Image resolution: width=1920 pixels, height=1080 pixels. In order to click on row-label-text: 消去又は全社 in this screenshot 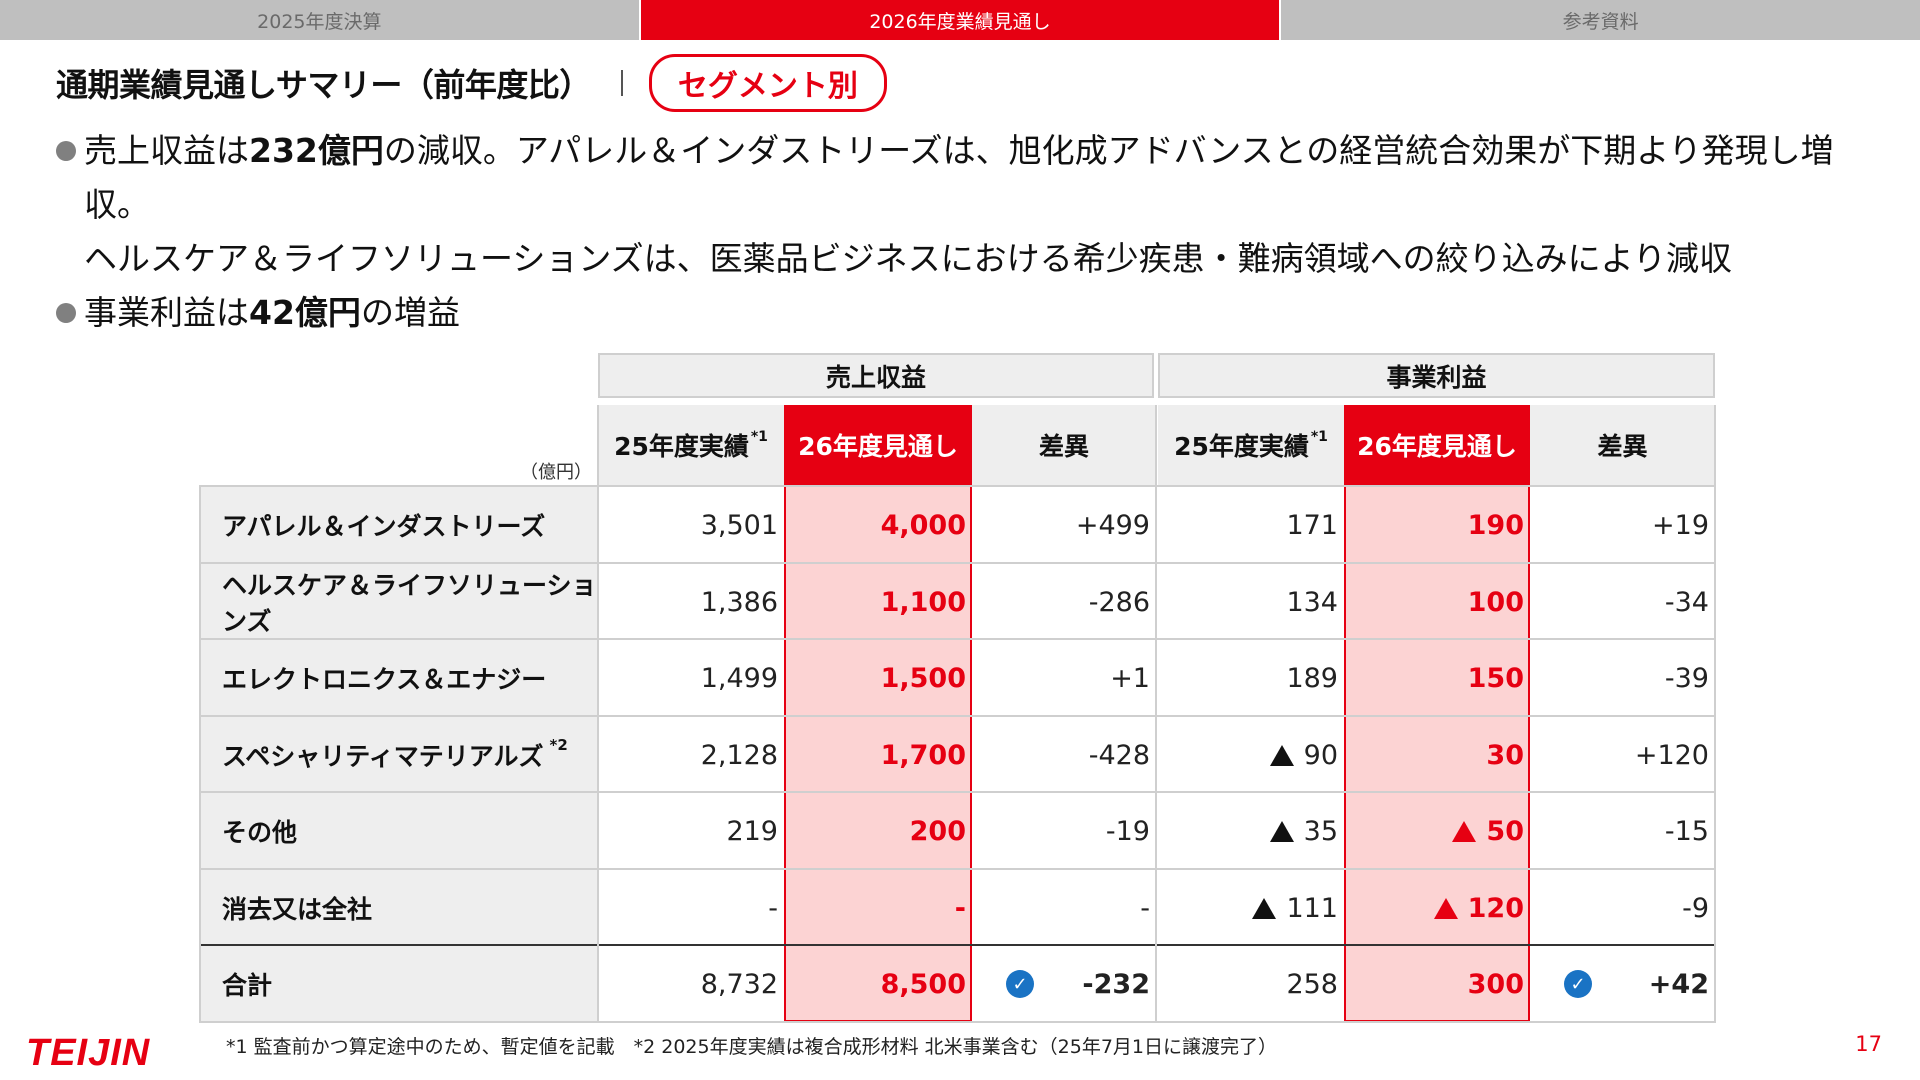, I will do `click(297, 909)`.